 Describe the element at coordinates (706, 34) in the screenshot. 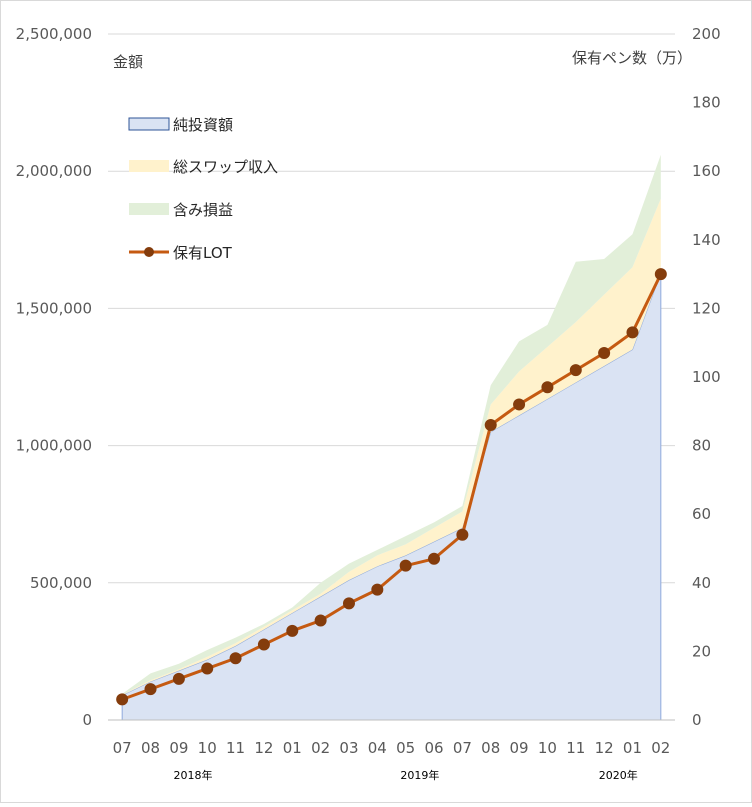

I see `y-right-tick-label: 200` at that location.